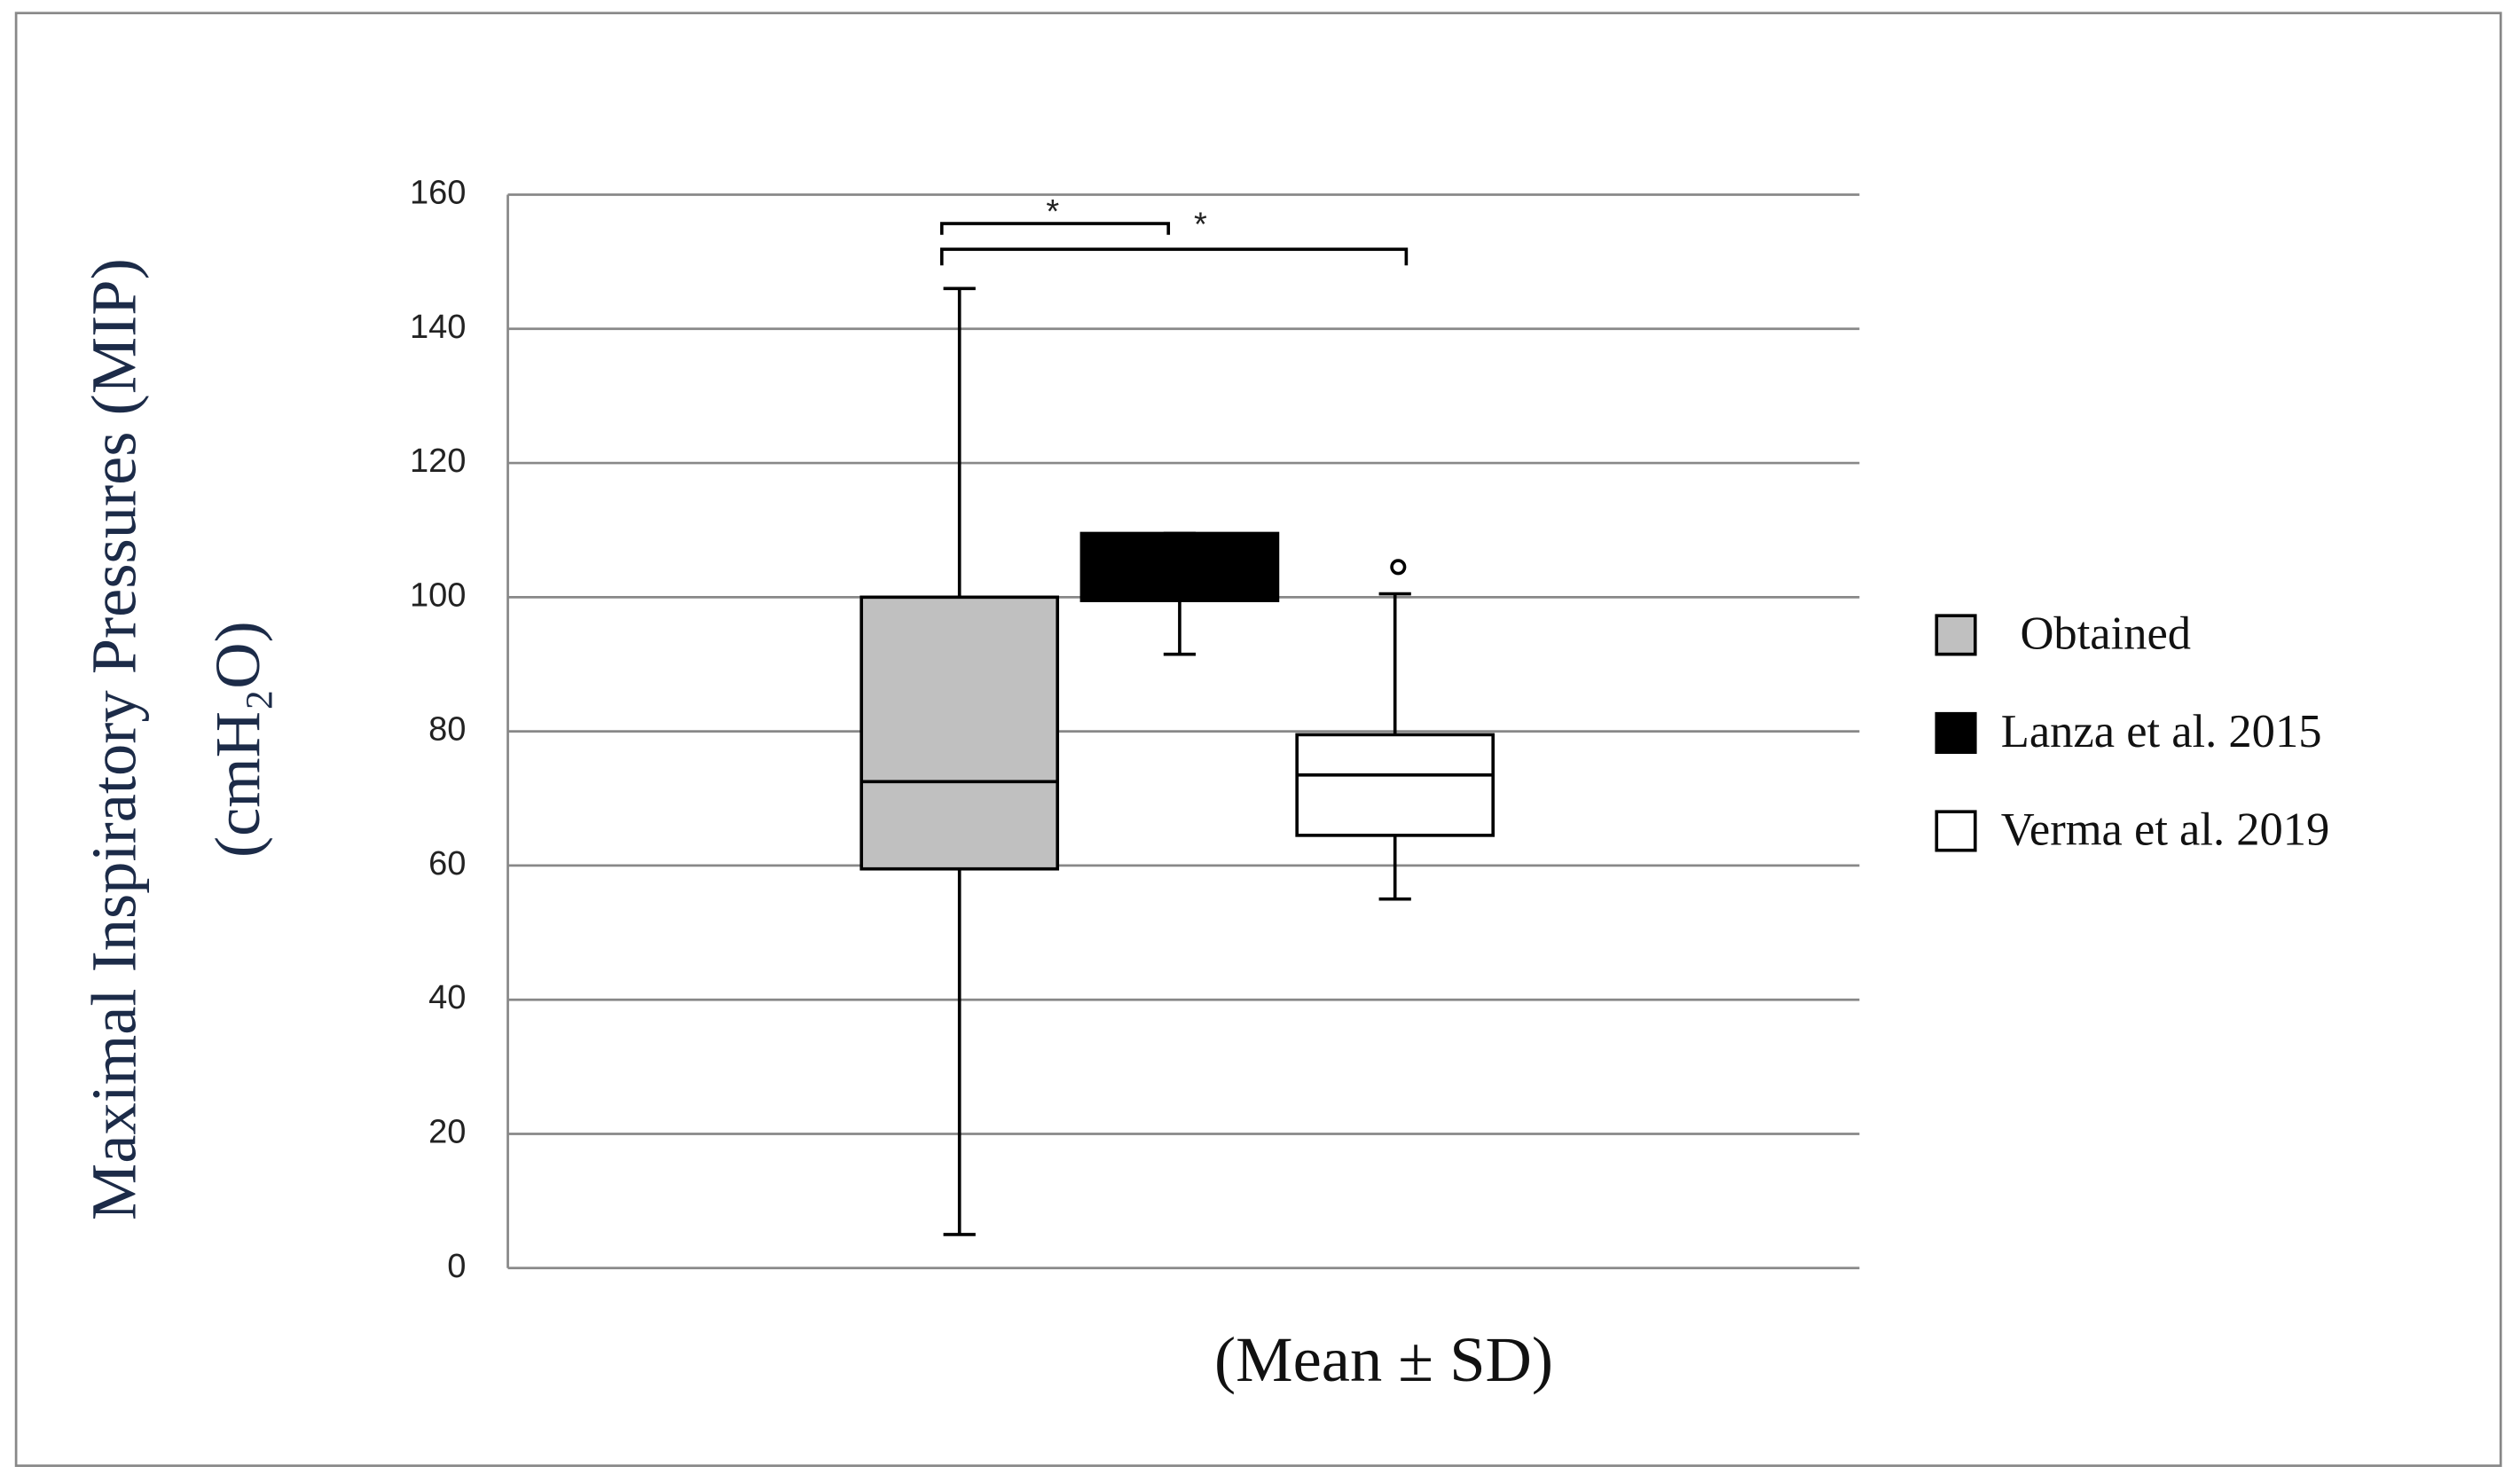 The width and height of the screenshot is (2520, 1482). I want to click on y-tick-label: 0, so click(456, 1266).